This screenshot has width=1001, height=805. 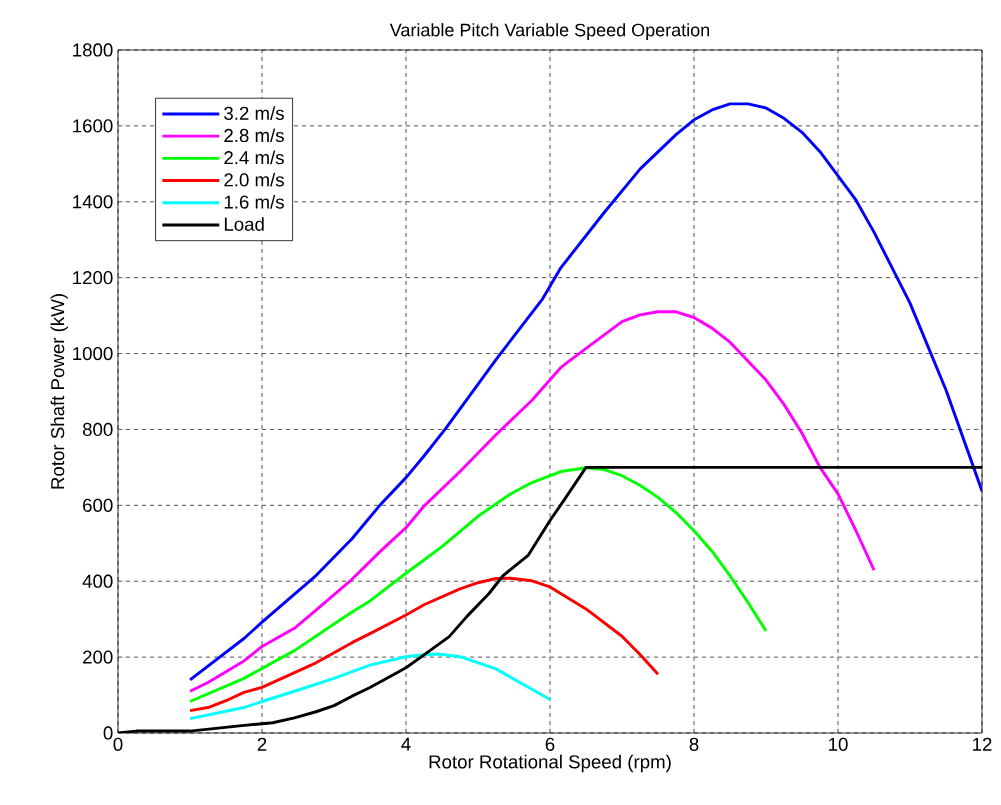 What do you see at coordinates (254, 201) in the screenshot?
I see `legend-label: 1.6 m/s` at bounding box center [254, 201].